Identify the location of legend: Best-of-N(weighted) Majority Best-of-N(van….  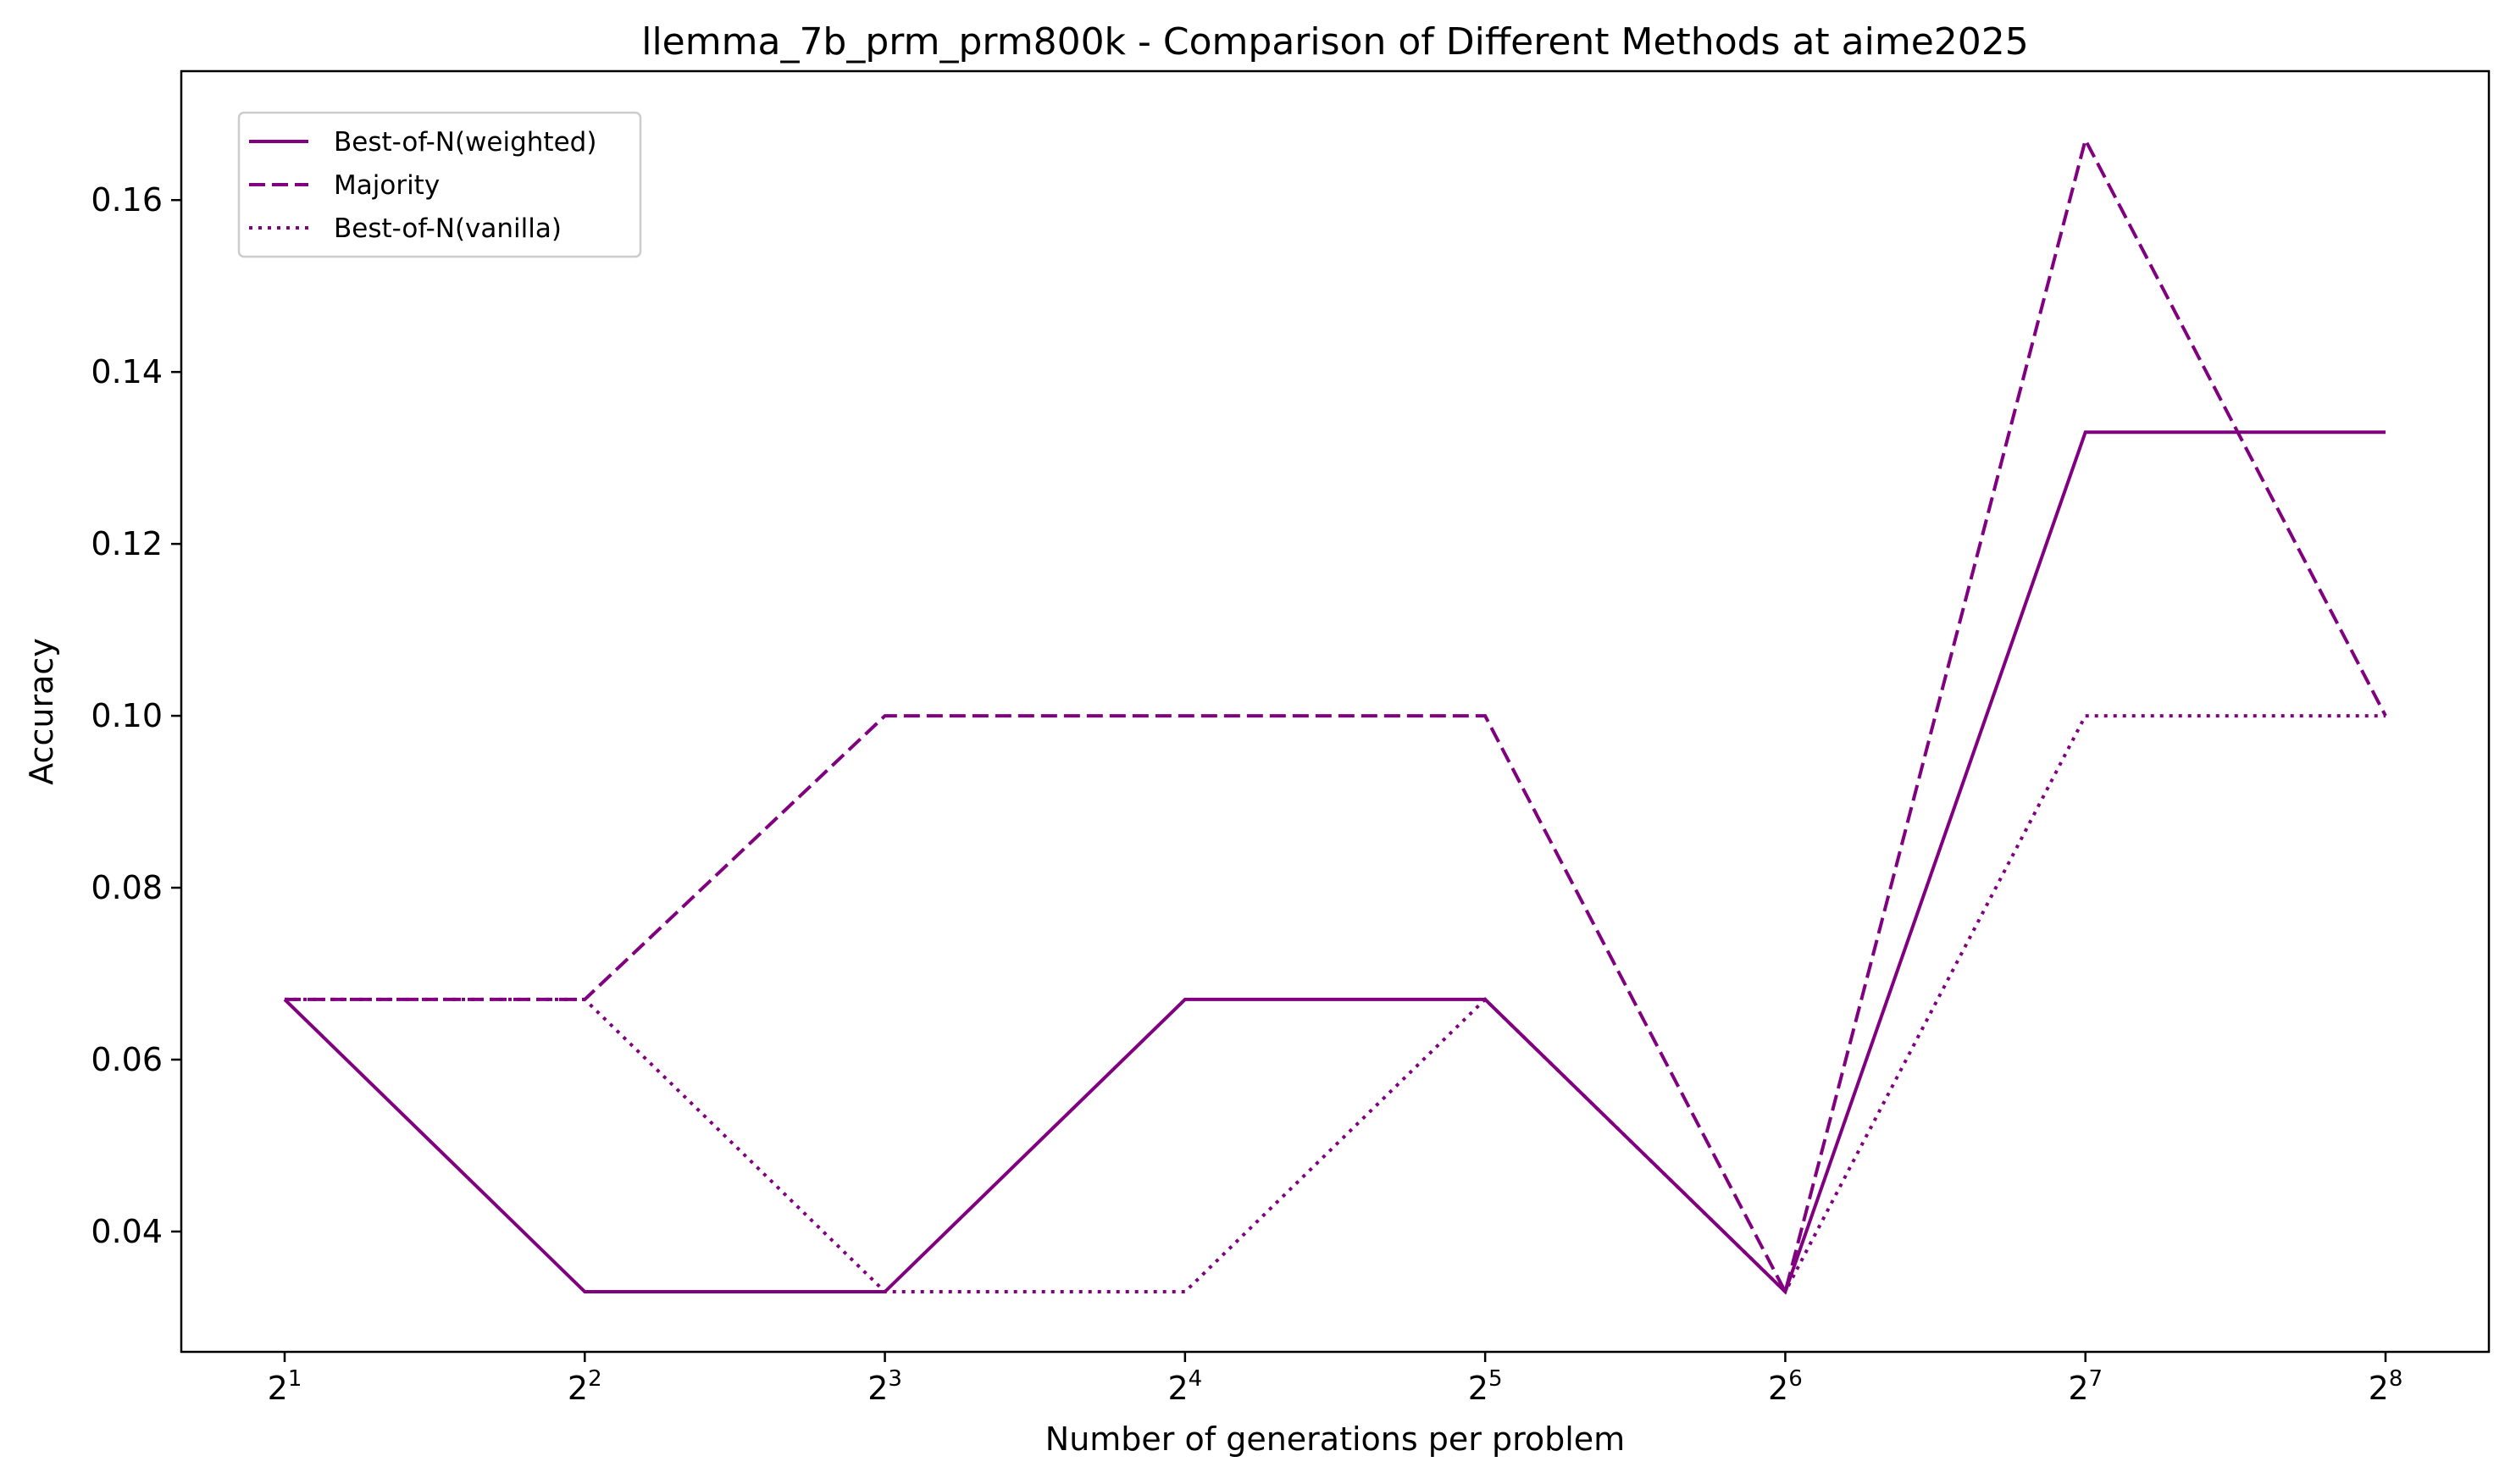
(440, 184).